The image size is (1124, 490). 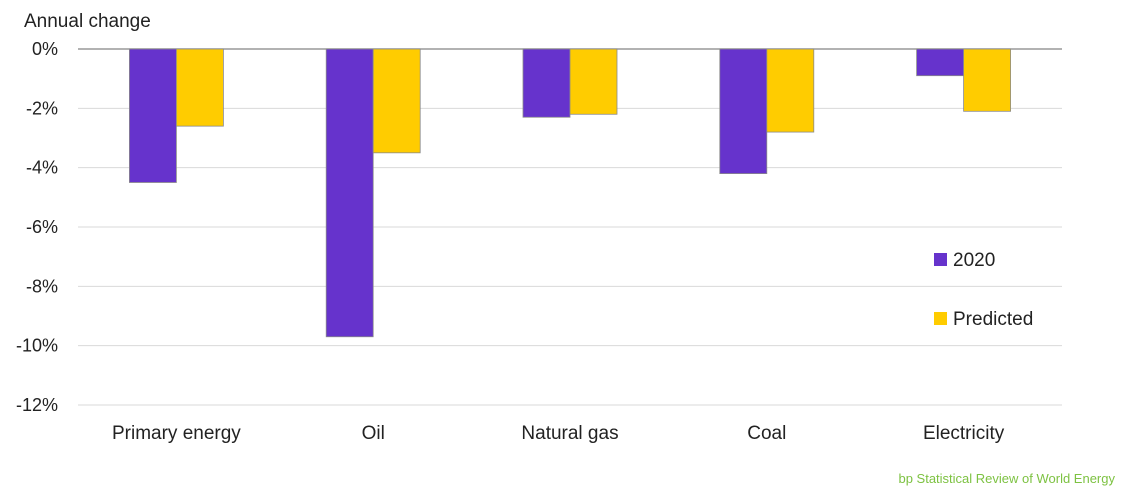 I want to click on y-axis-ticks: 0% -2% -4% -6% -8% -10% -12%, so click(x=37, y=227).